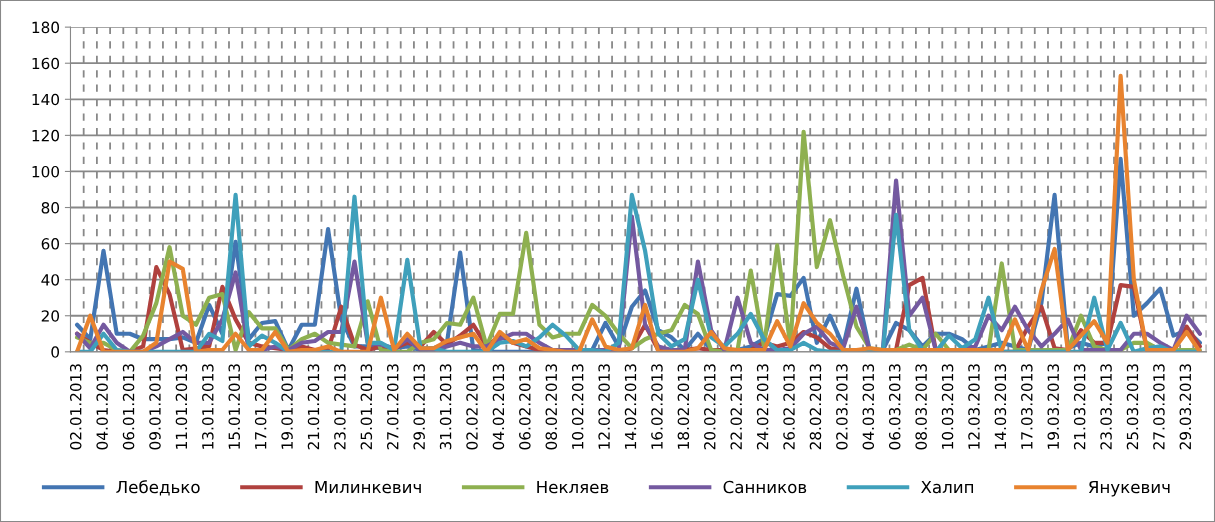  What do you see at coordinates (551, 407) in the screenshot?
I see `x-tick-label: 08.02.2013` at bounding box center [551, 407].